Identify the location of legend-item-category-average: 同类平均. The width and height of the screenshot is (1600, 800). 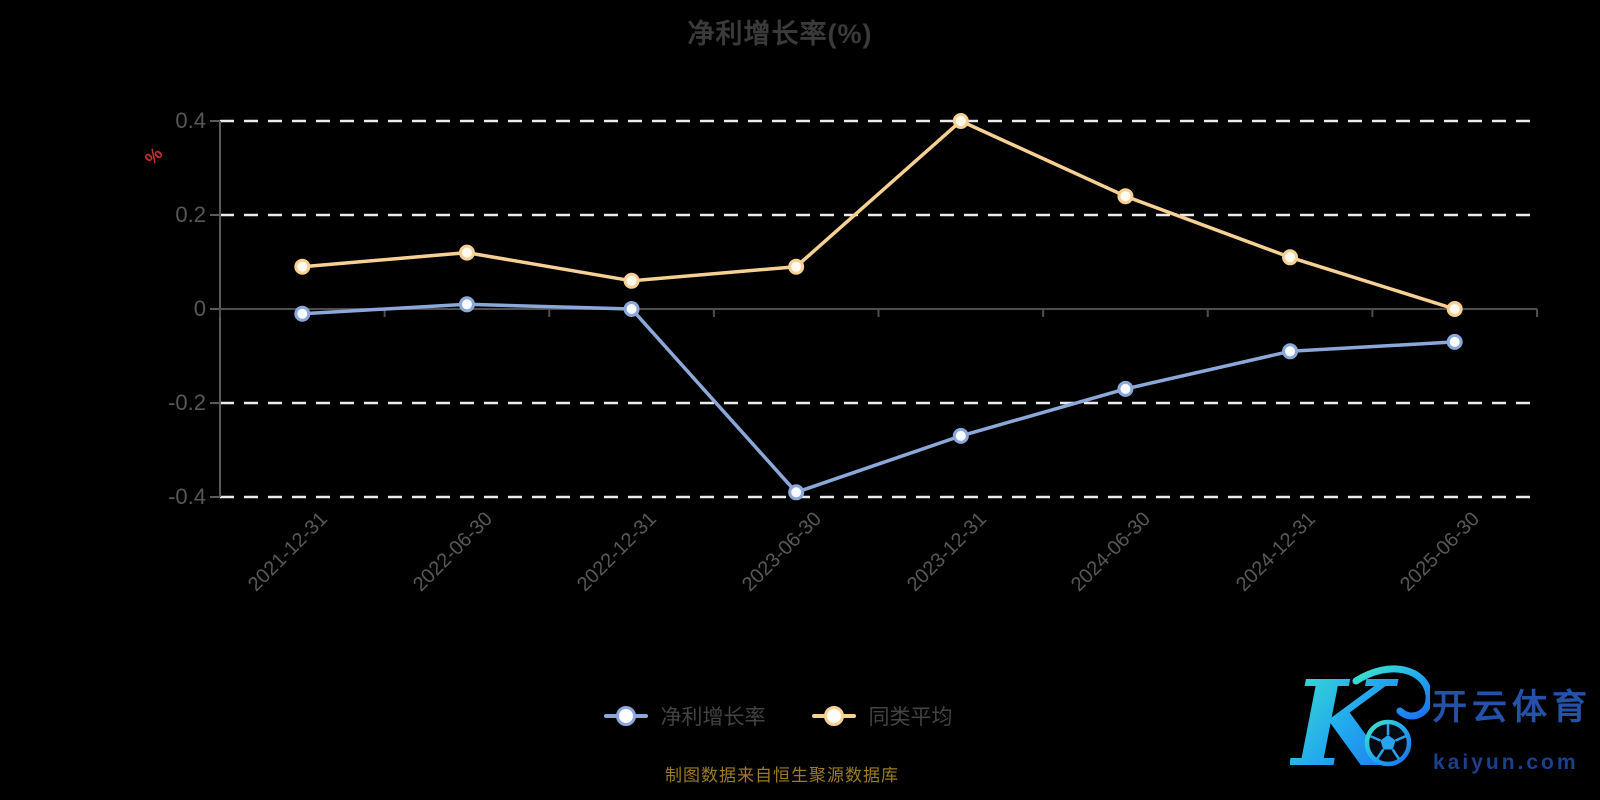
(882, 716).